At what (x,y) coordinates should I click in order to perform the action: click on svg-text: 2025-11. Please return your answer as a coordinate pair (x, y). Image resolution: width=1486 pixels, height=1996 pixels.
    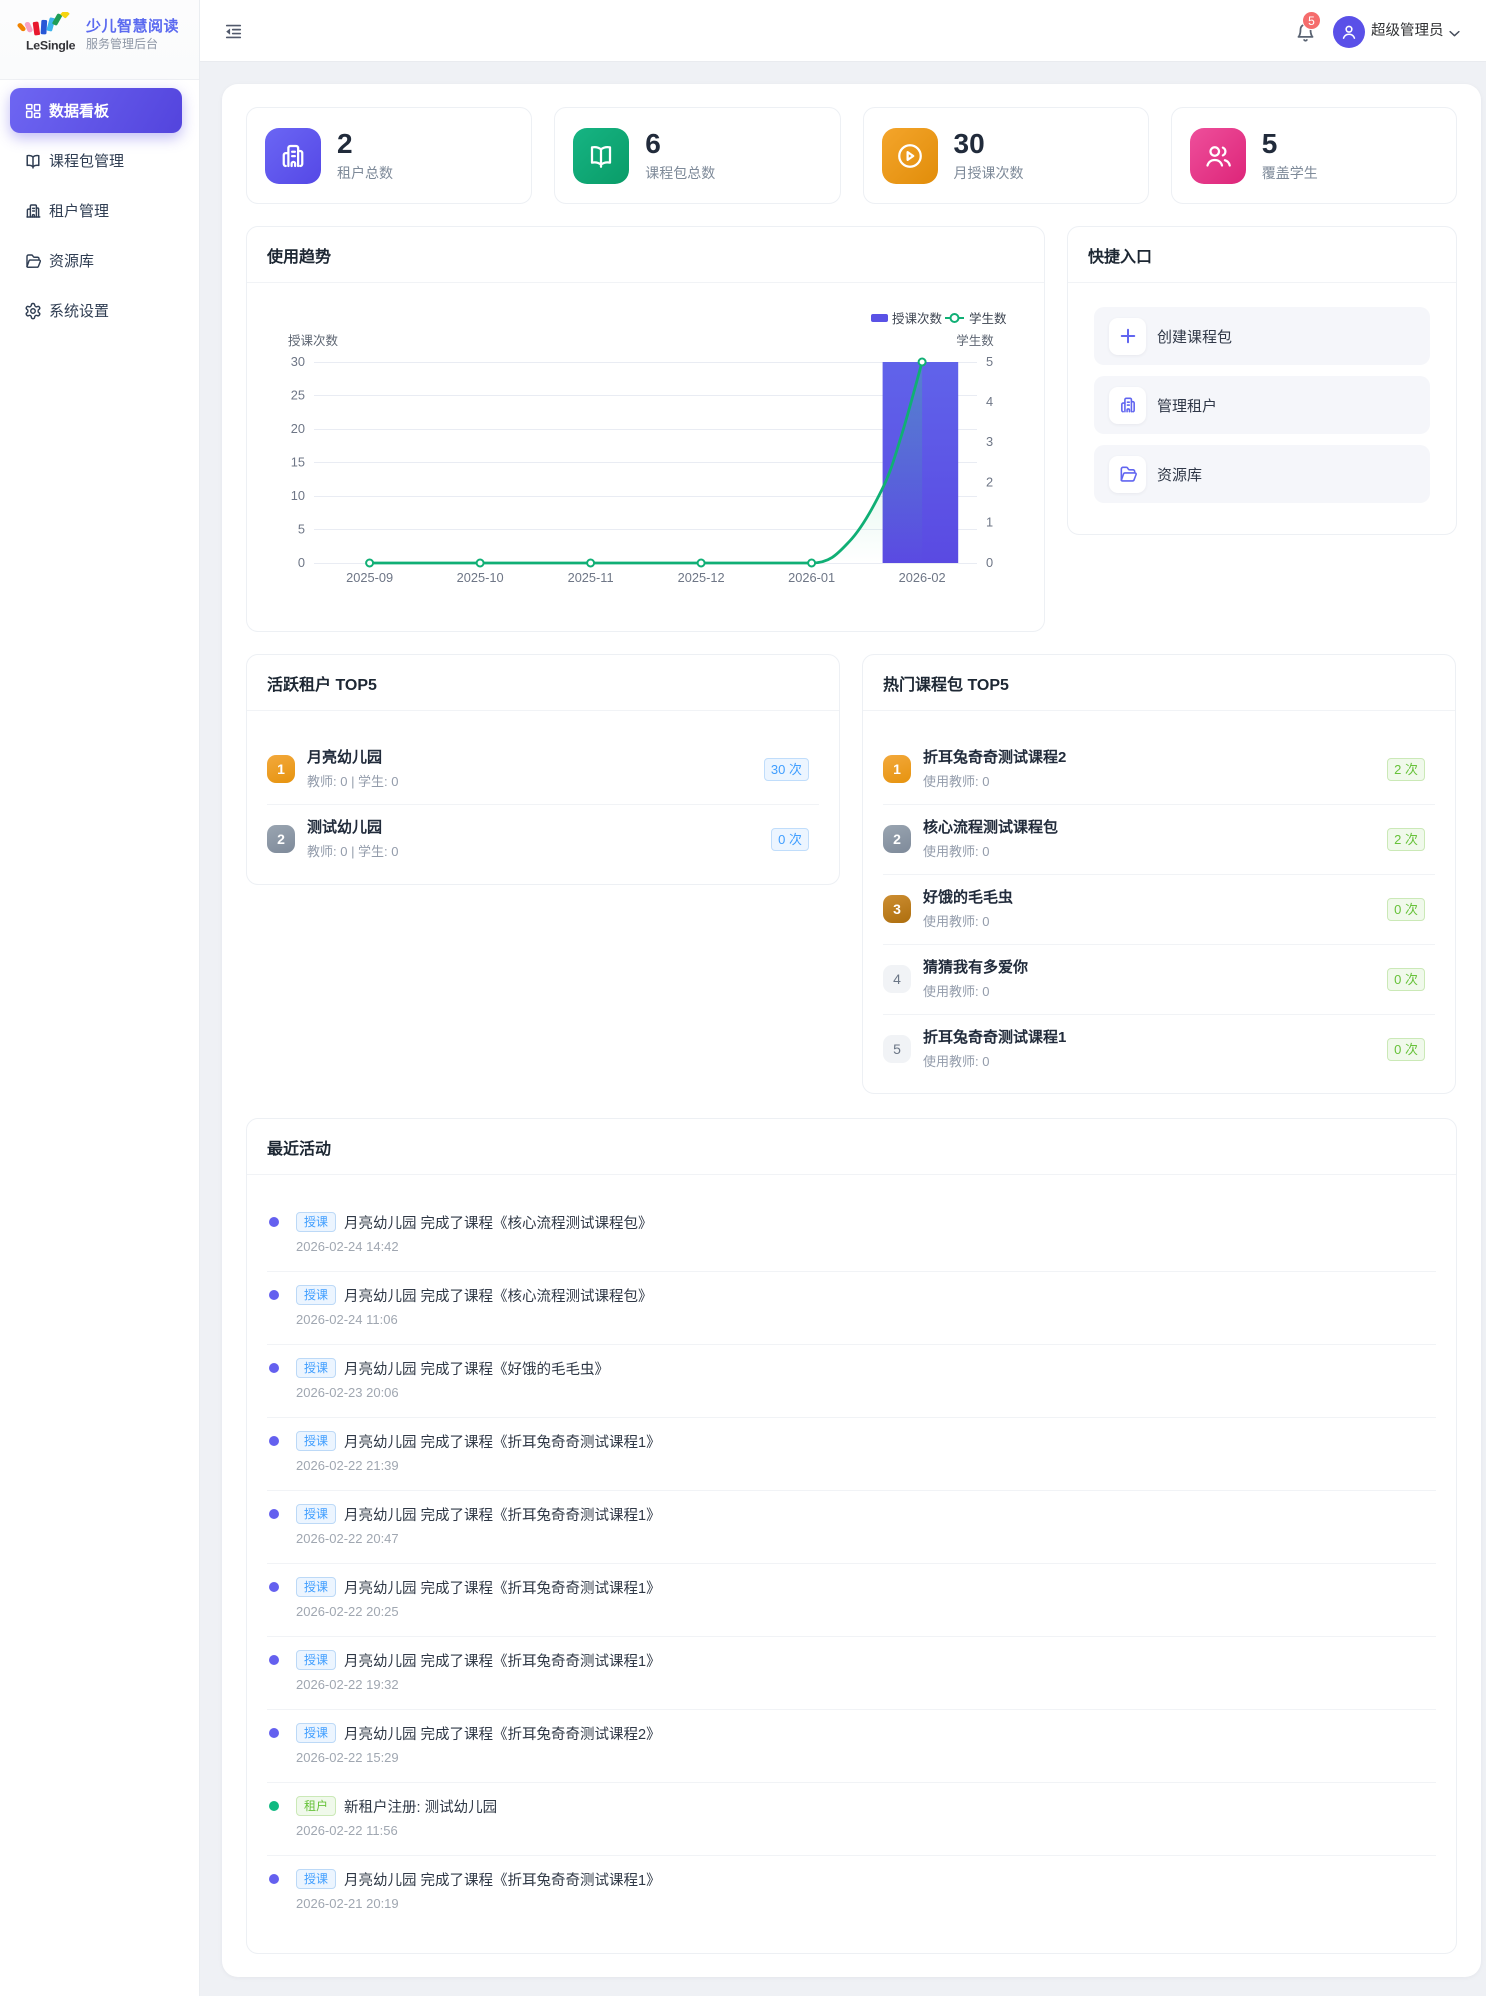
    Looking at the image, I should click on (591, 577).